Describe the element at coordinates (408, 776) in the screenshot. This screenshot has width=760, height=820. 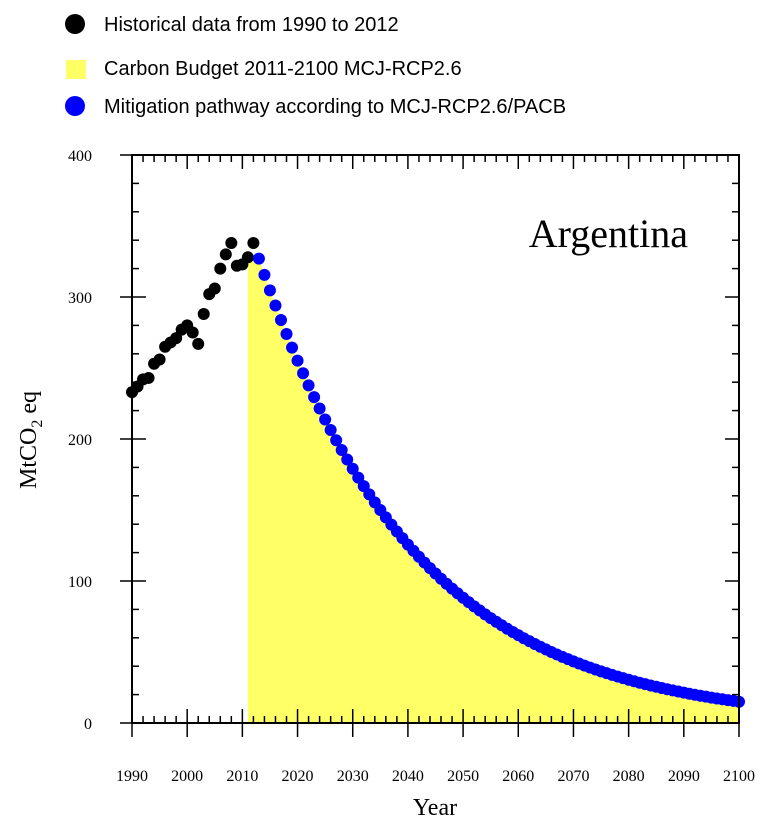
I see `x-tick-label: 2040` at that location.